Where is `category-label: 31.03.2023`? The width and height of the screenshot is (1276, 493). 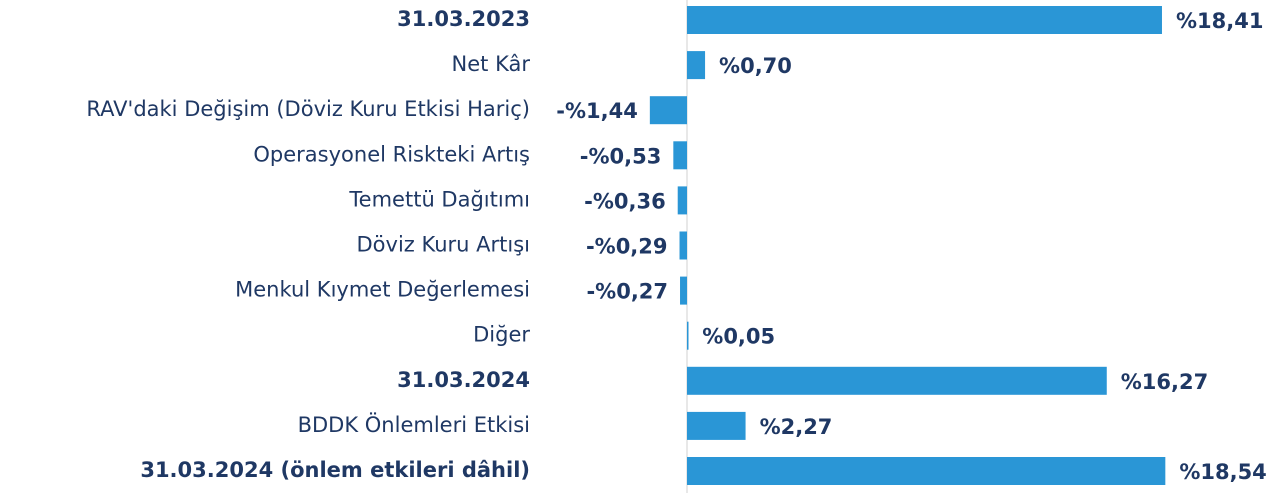 category-label: 31.03.2023 is located at coordinates (463, 19).